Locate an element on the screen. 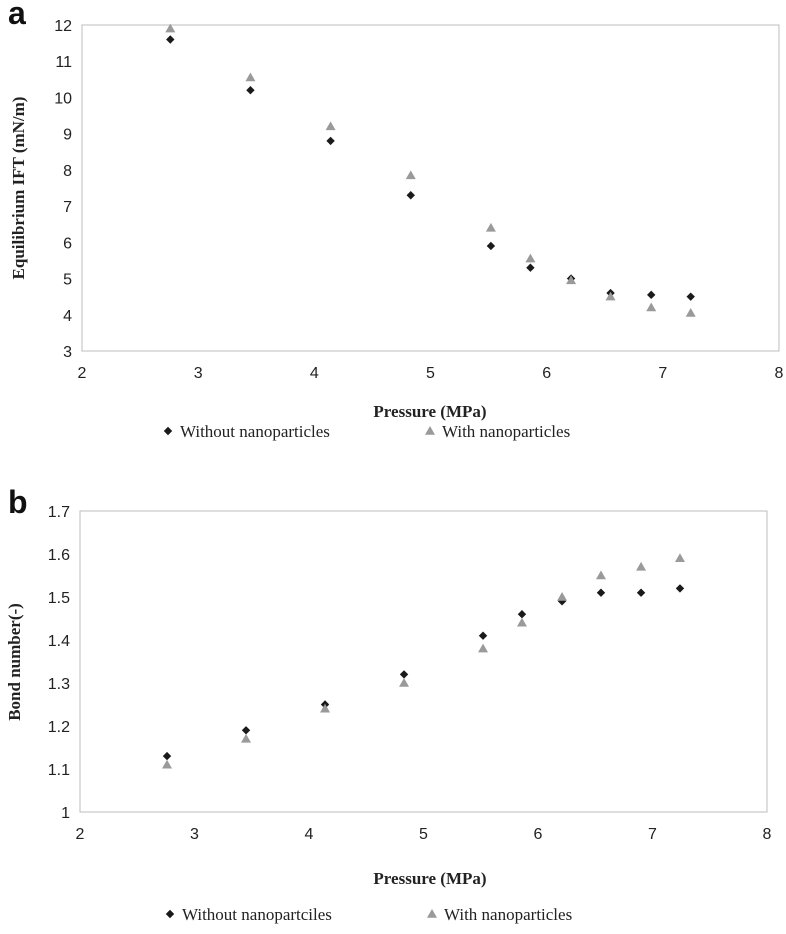  y-tick-b-1: 1 is located at coordinates (65, 813).